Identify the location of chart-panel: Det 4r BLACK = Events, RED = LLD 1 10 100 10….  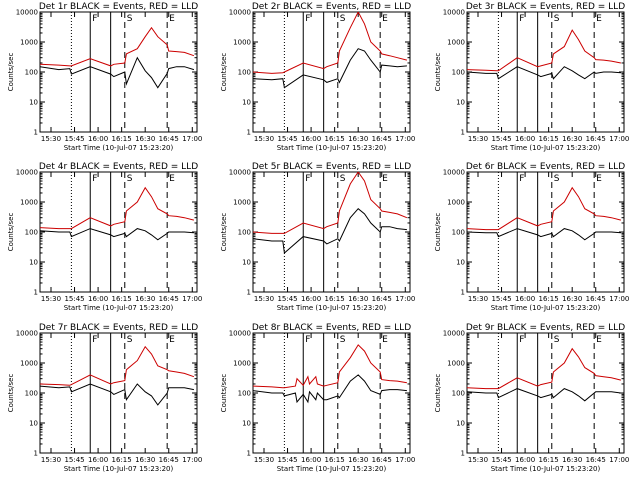
(104, 237).